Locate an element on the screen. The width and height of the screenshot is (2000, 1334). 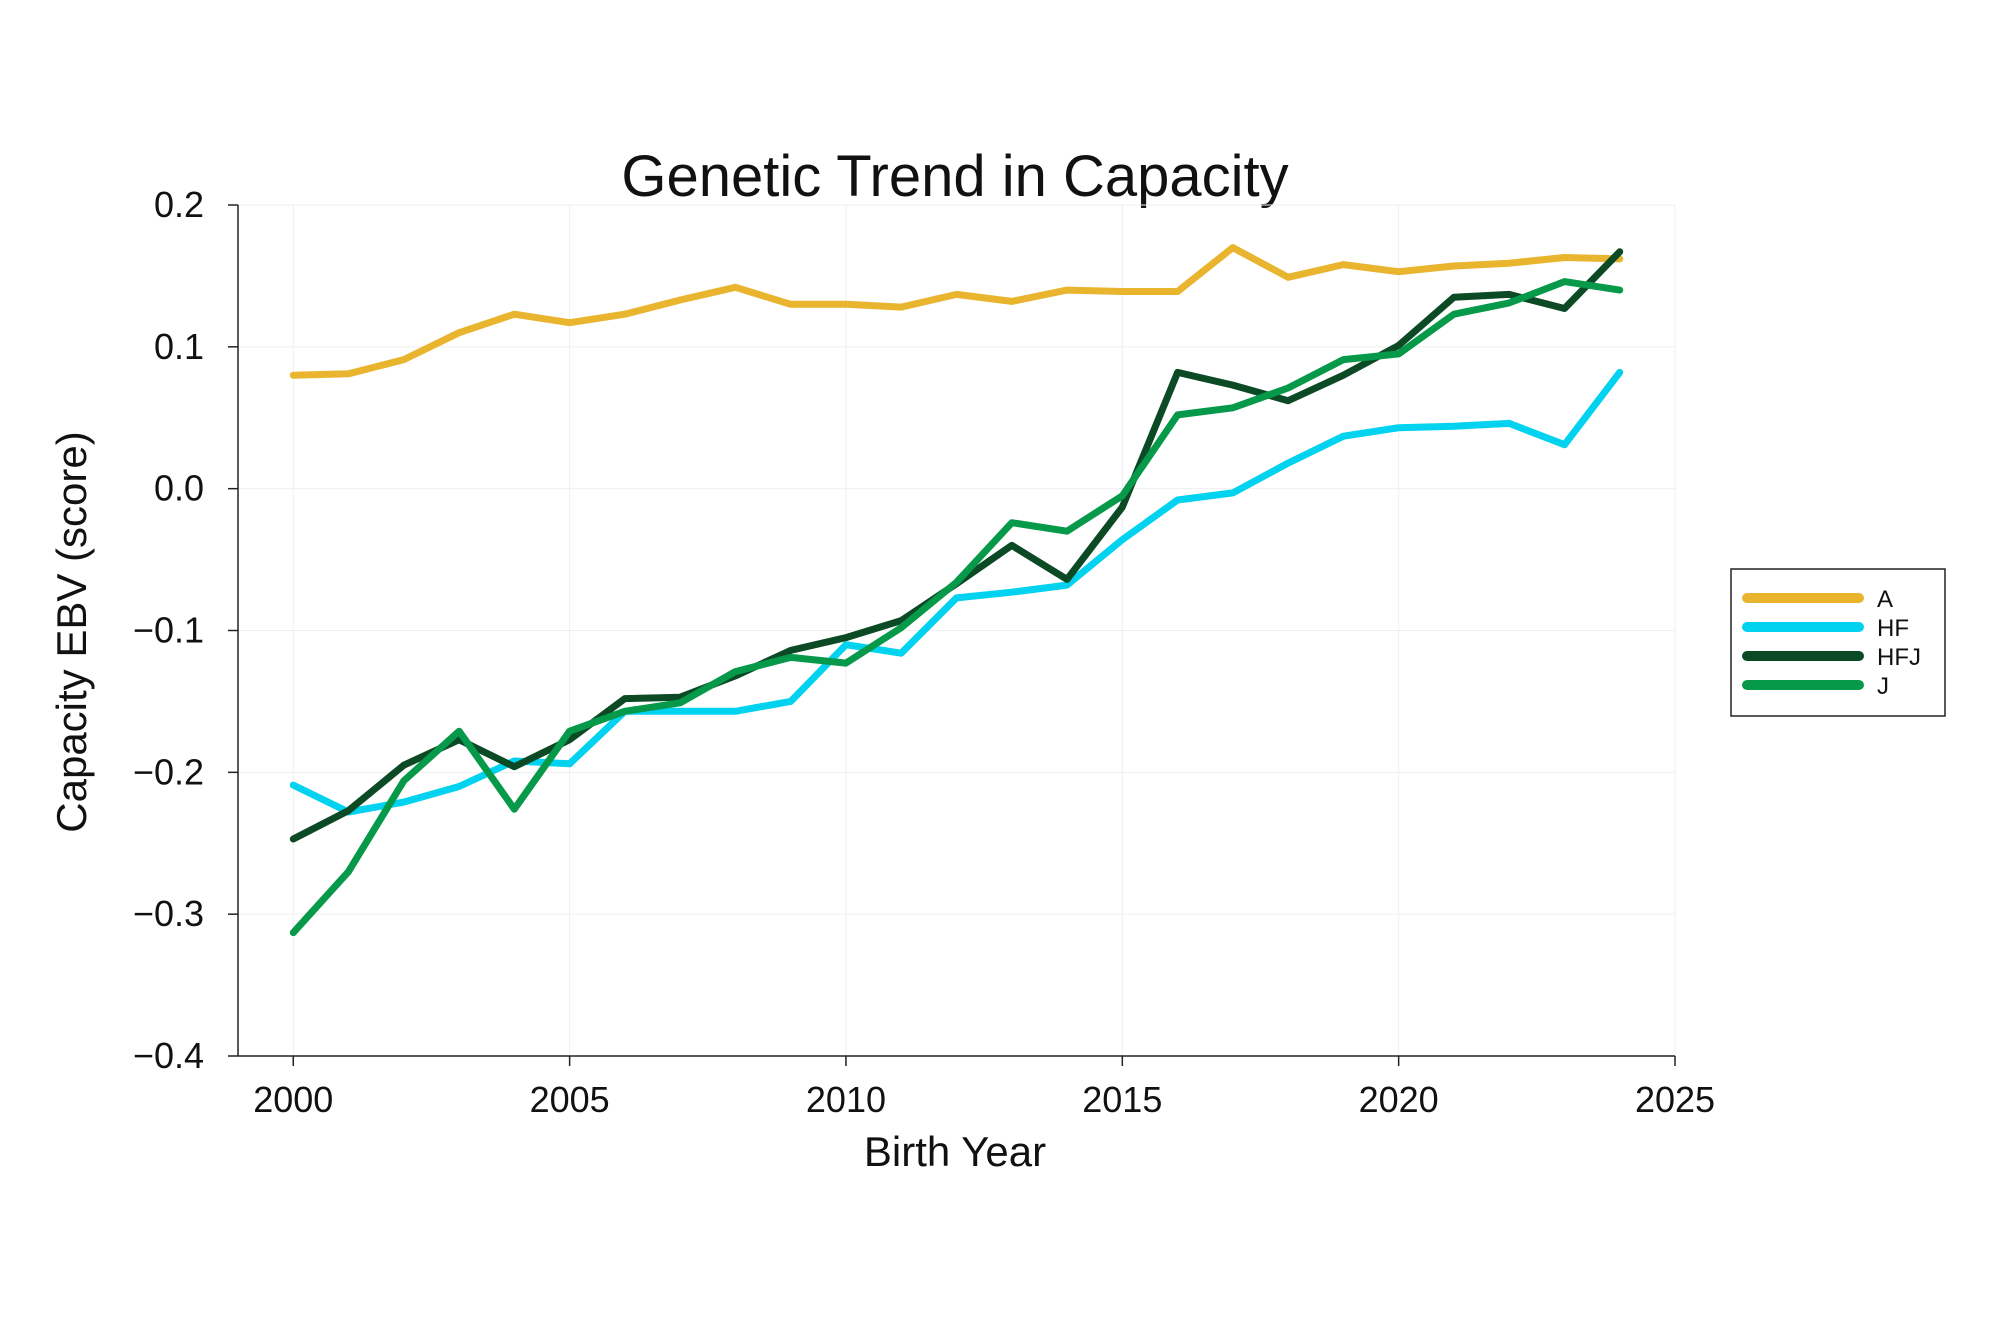
x-tick-label: 2010 is located at coordinates (846, 1099).